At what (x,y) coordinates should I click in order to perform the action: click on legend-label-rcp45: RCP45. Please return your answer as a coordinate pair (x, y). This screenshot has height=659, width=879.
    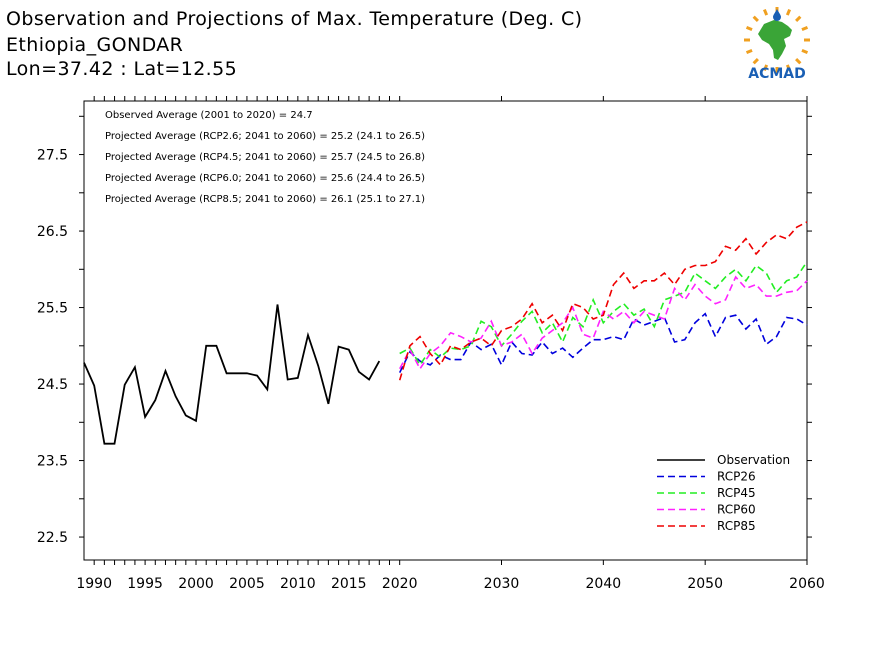
    Looking at the image, I should click on (736, 493).